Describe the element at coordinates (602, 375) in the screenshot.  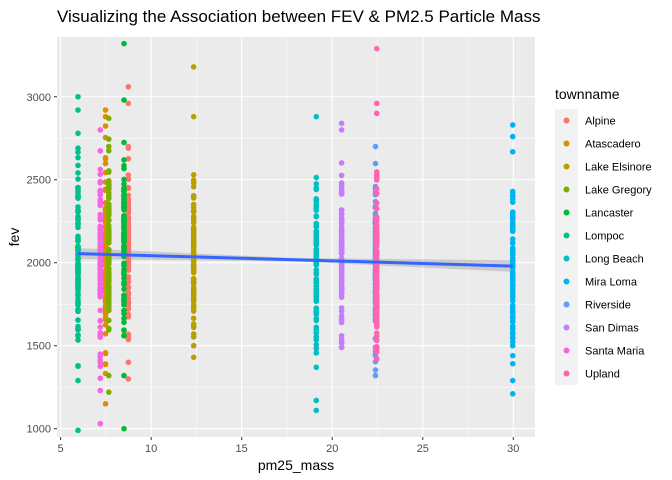
I see `legend-label: Upland` at that location.